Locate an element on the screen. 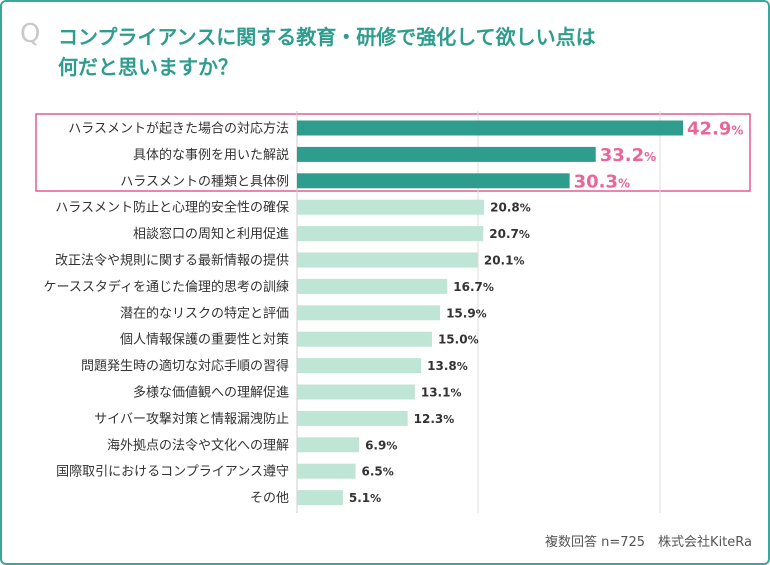  category-label: ハラスメントの種類と具体例 is located at coordinates (204, 181).